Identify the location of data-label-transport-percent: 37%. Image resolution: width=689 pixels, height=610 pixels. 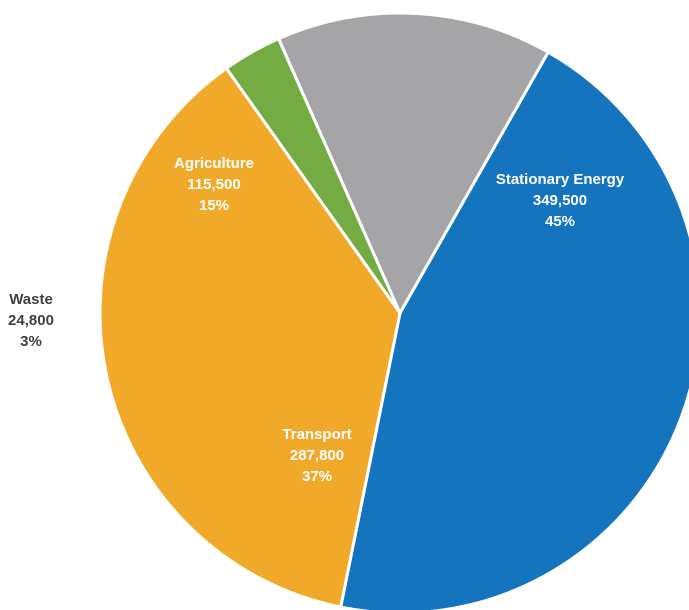
(317, 476).